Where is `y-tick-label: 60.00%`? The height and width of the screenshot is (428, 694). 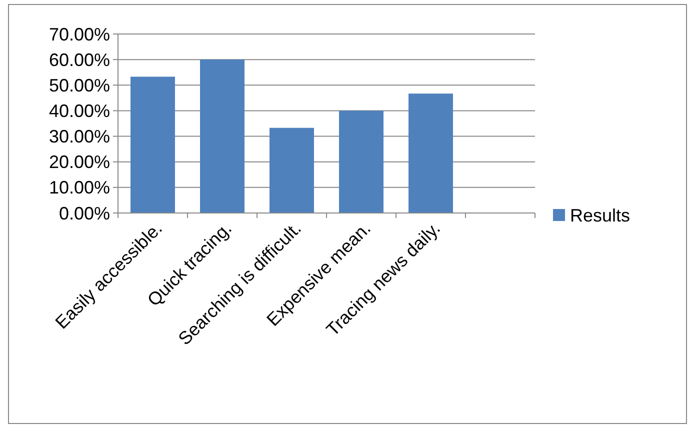 y-tick-label: 60.00% is located at coordinates (79, 60).